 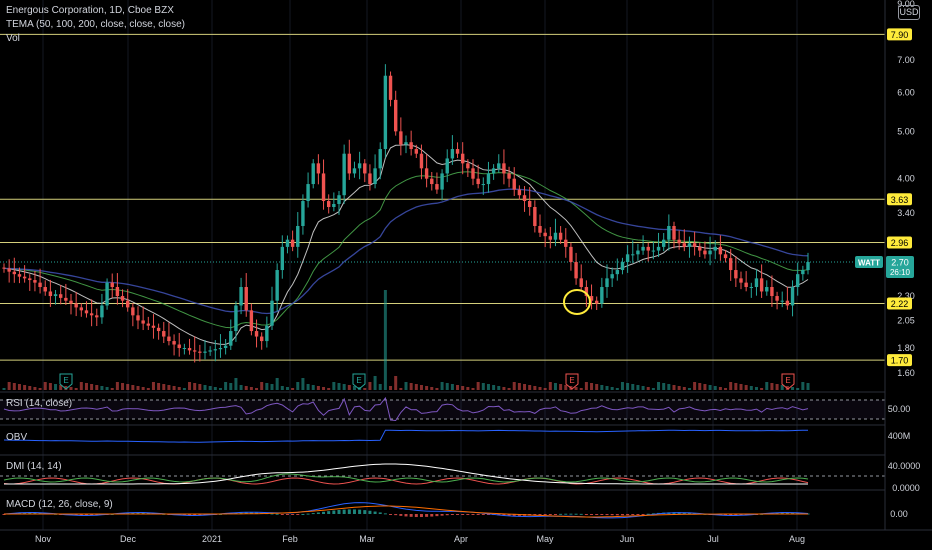 What do you see at coordinates (899, 34) in the screenshot?
I see `level-label-bg` at bounding box center [899, 34].